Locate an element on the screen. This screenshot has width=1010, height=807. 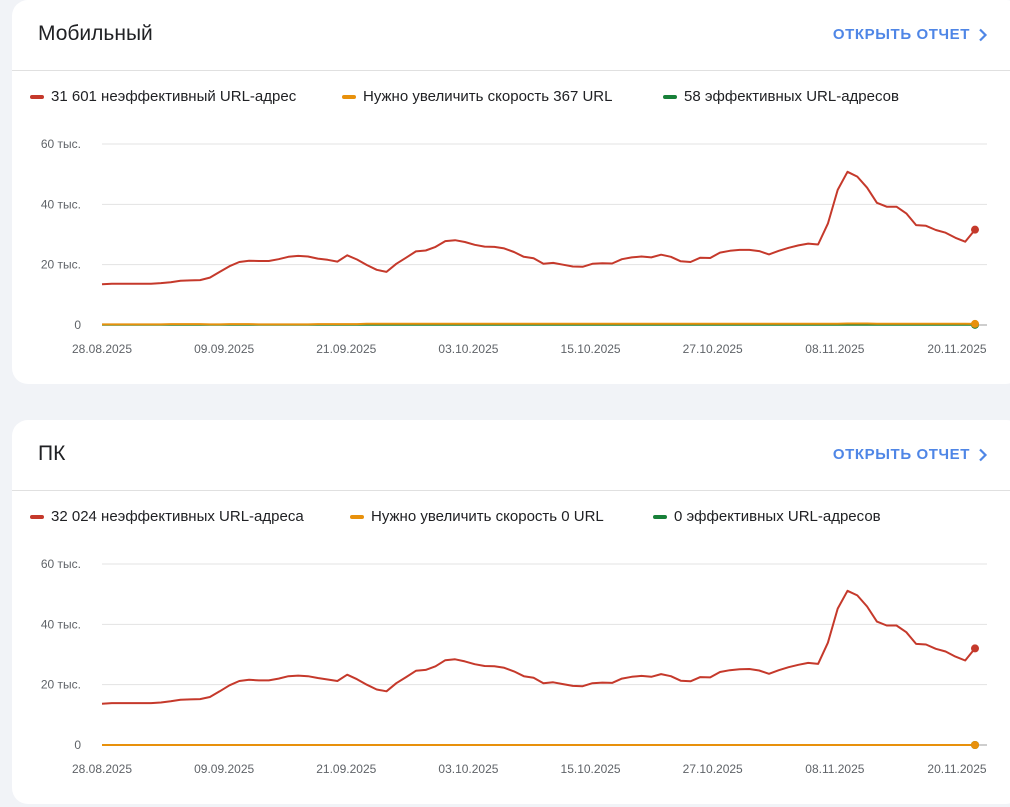
legend-item-poor: 31 601 неэффективный URL-адрес is located at coordinates (163, 96).